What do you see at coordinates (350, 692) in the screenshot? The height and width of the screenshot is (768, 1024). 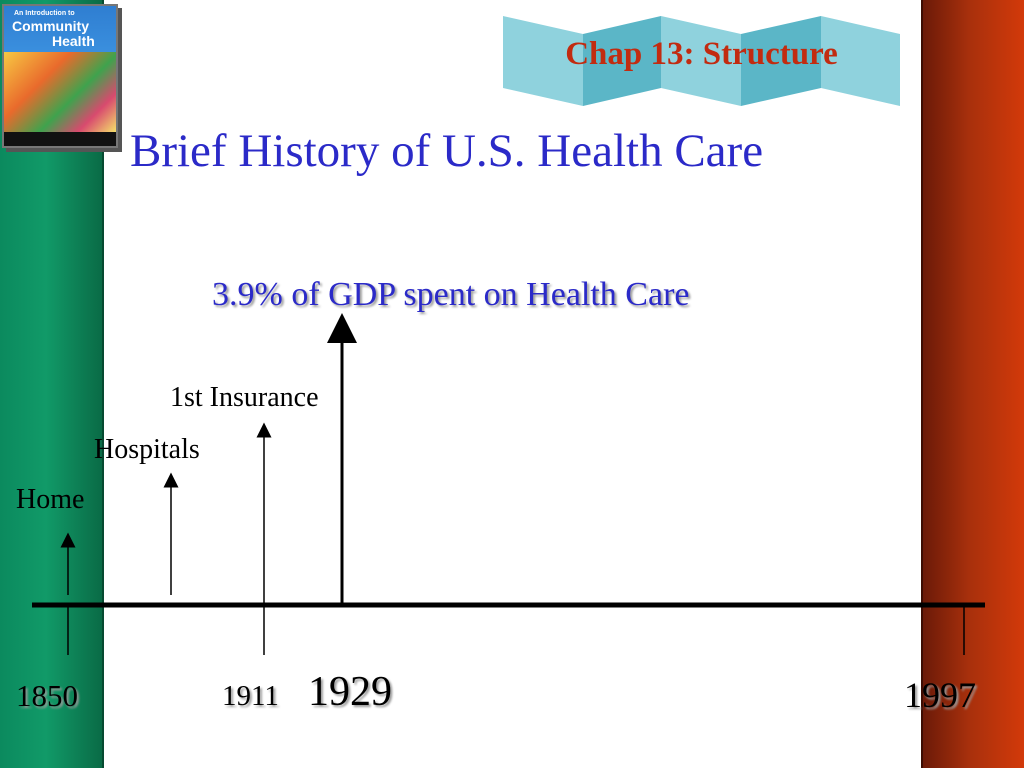 I see `year-label-1929: 1929` at bounding box center [350, 692].